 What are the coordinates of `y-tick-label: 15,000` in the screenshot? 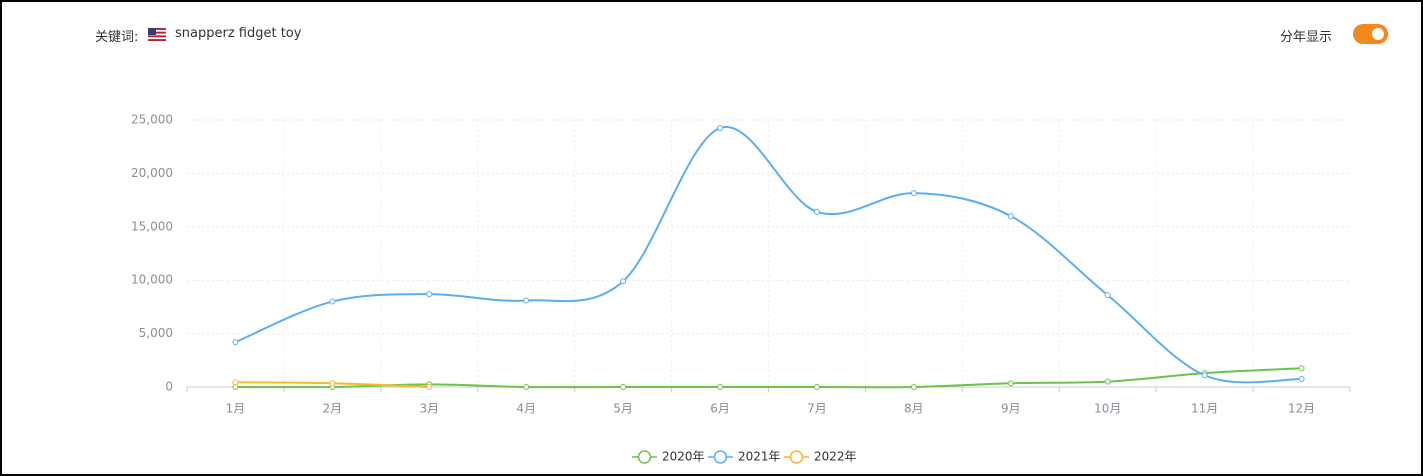 It's located at (152, 226).